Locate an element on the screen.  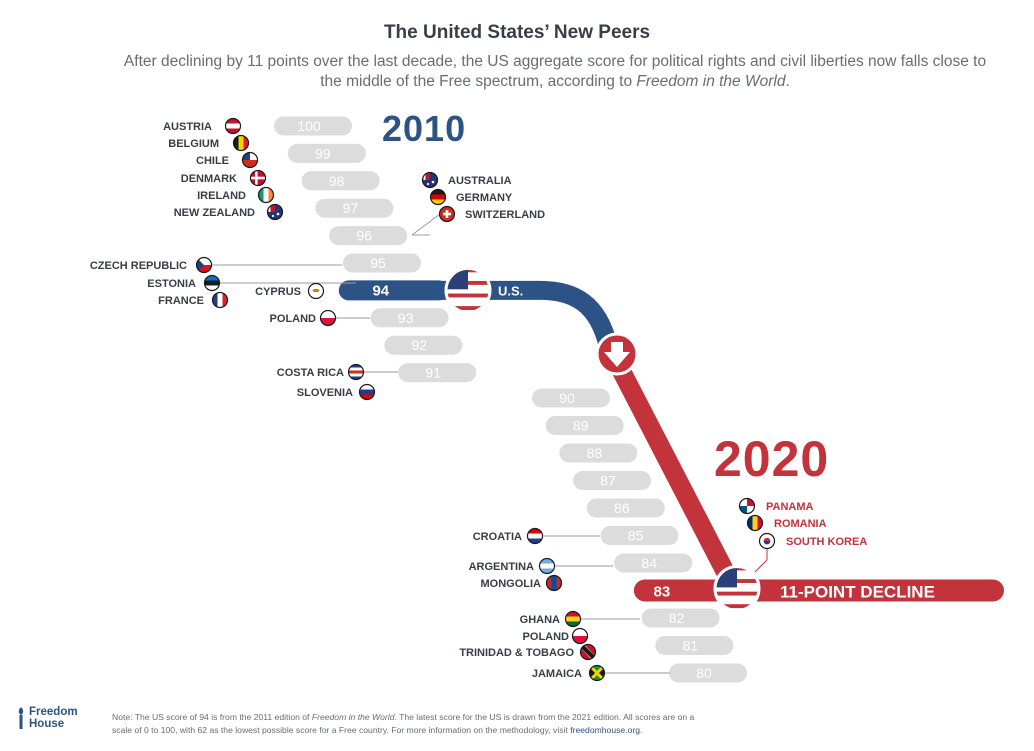
torch-icon is located at coordinates (21, 718).